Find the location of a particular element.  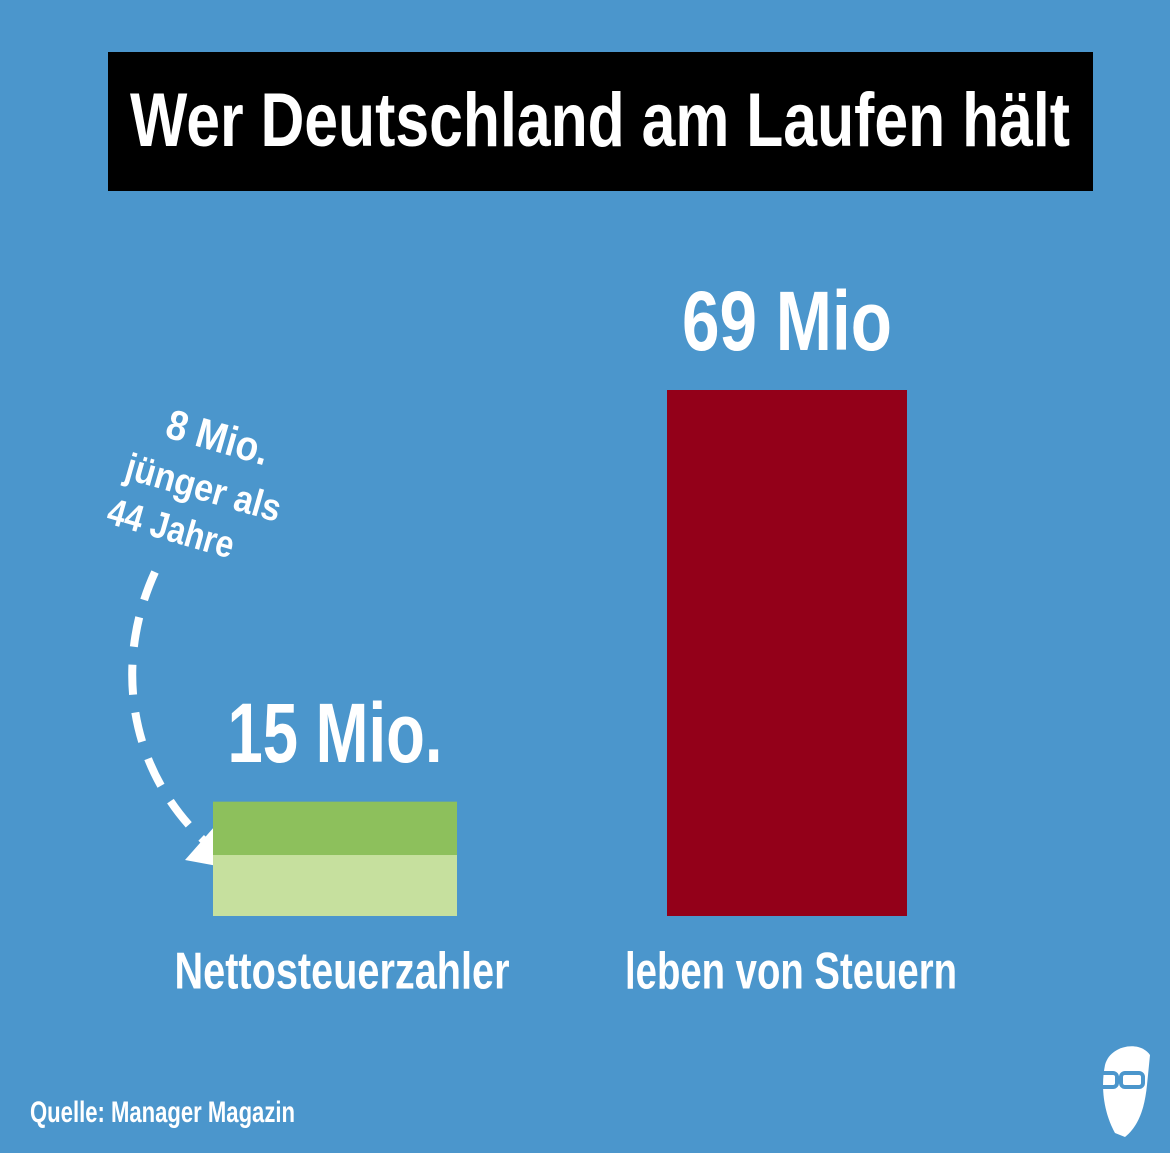

bar is located at coordinates (787, 653).